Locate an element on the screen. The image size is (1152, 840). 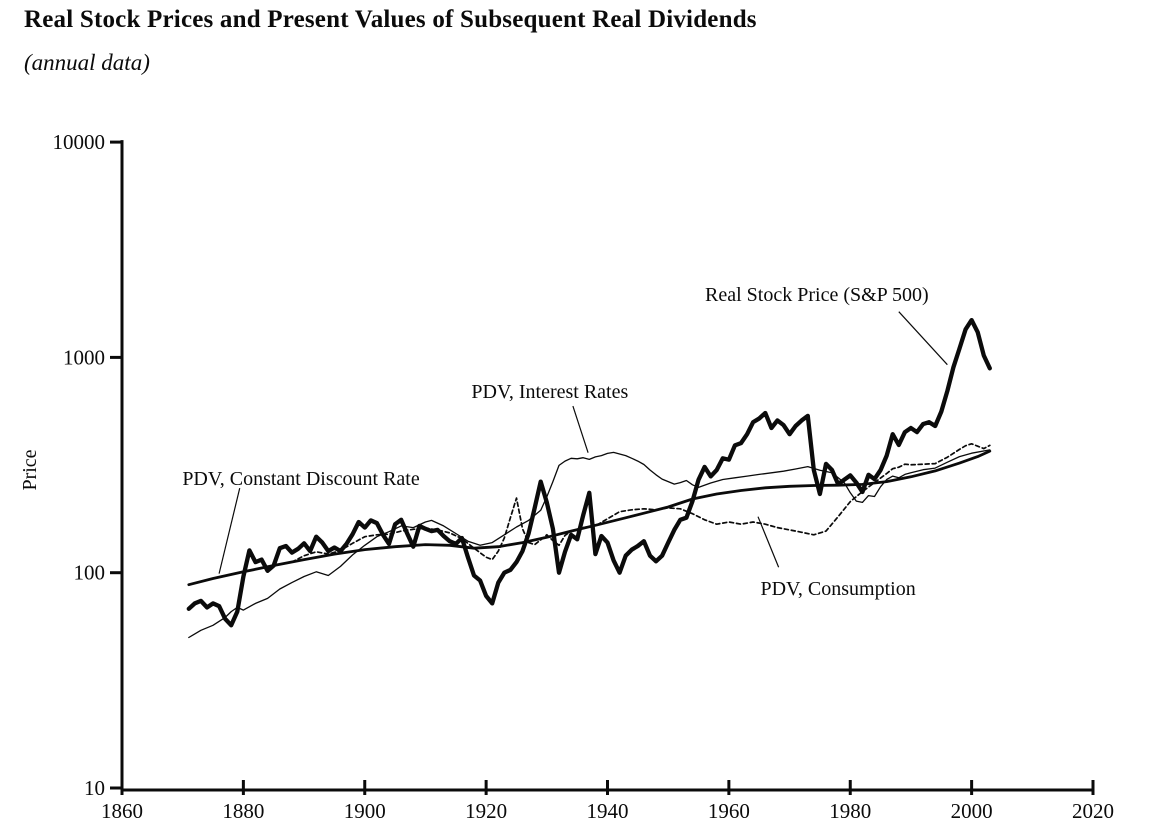
series-label-pdv-constant-discount-rate: PDV, Constant Discount Rate is located at coordinates (301, 479).